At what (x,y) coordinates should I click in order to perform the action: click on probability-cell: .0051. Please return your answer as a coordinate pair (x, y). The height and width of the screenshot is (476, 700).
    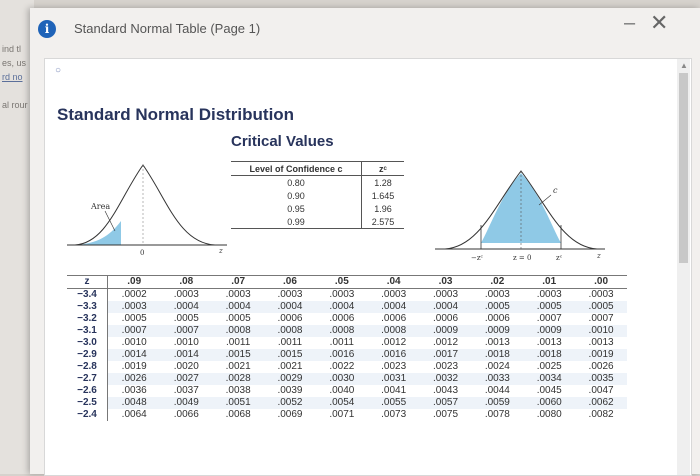
    Looking at the image, I should click on (238, 403).